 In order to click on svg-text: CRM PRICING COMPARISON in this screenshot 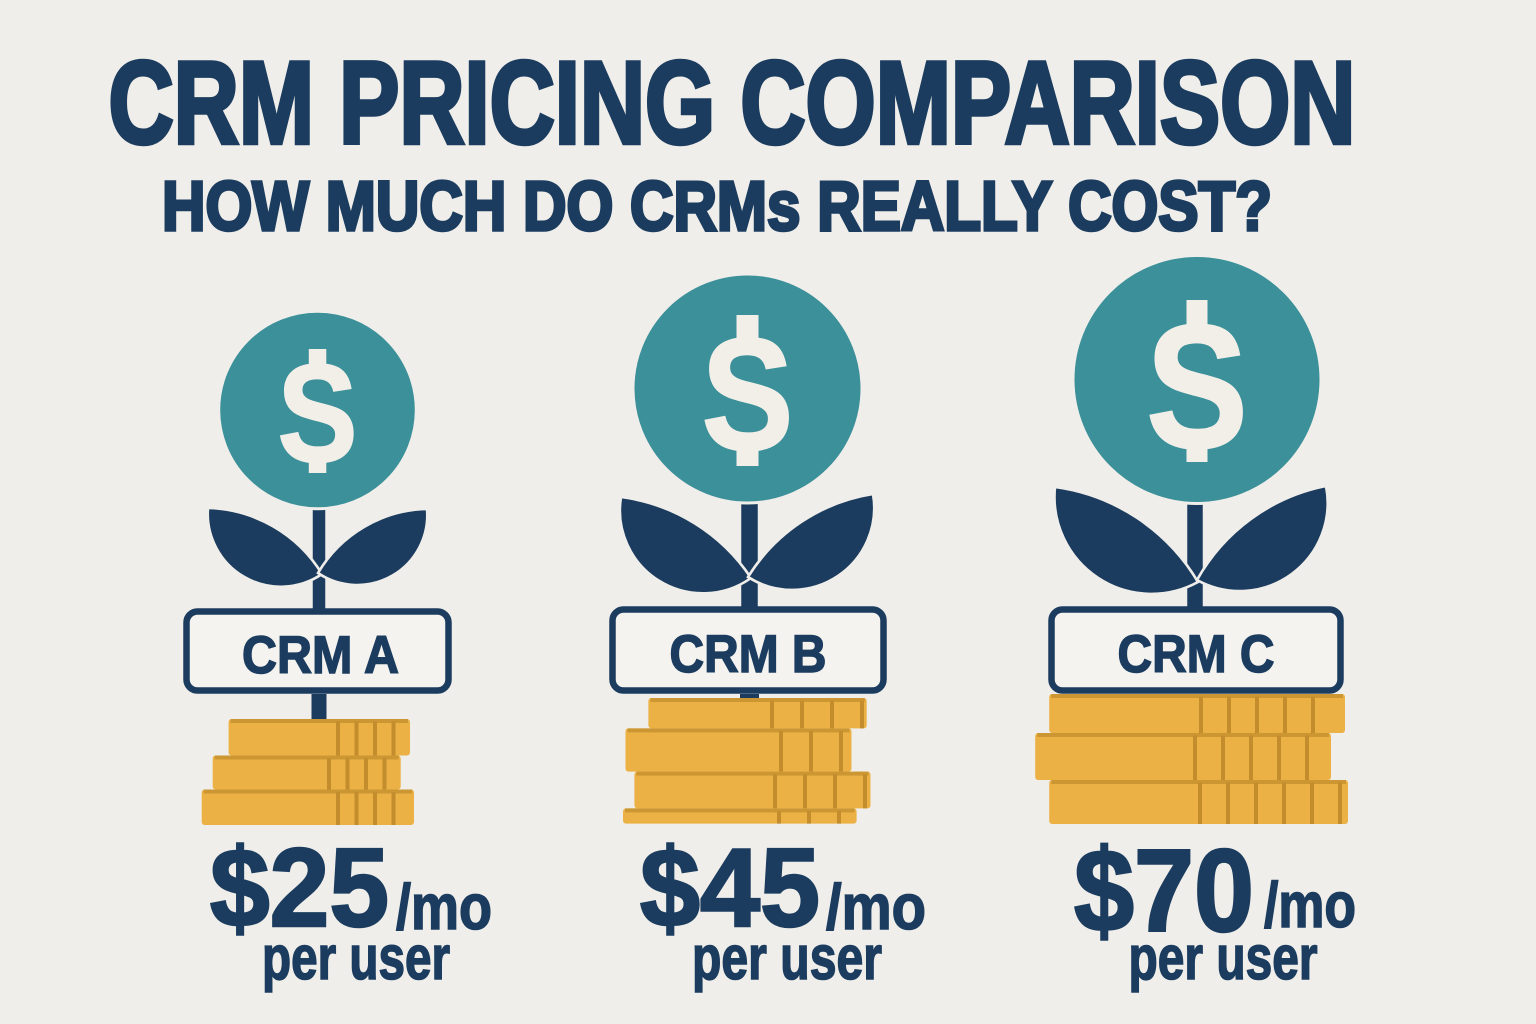, I will do `click(732, 102)`.